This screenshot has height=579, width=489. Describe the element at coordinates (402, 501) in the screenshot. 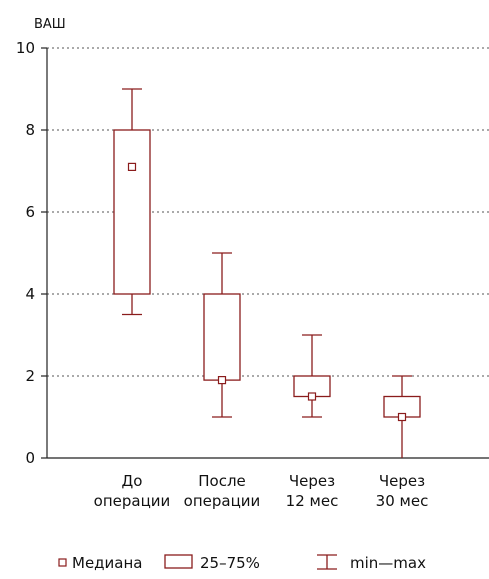

I see `category-label-line: 30 мес` at that location.